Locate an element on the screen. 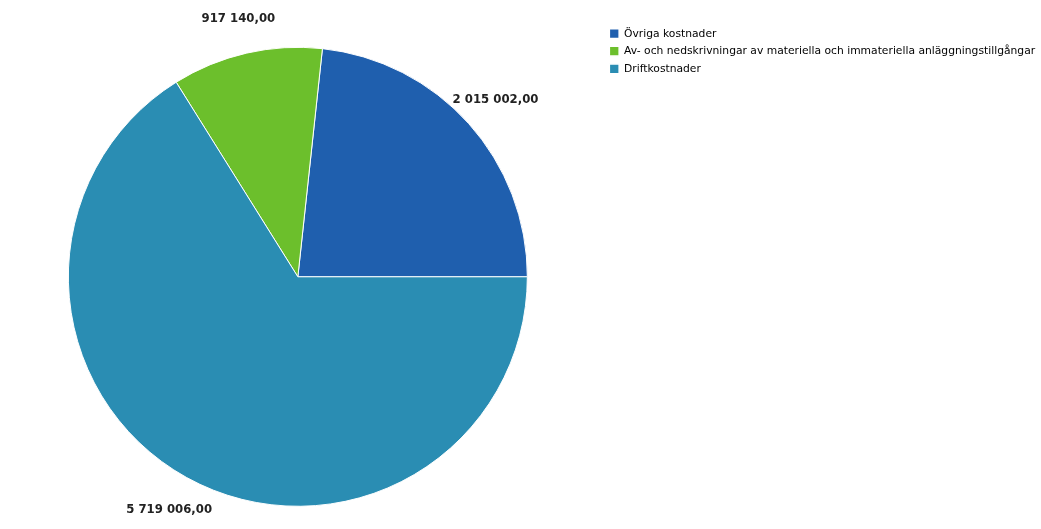 The width and height of the screenshot is (1041, 529). data-label: 917 140,00 is located at coordinates (238, 17).